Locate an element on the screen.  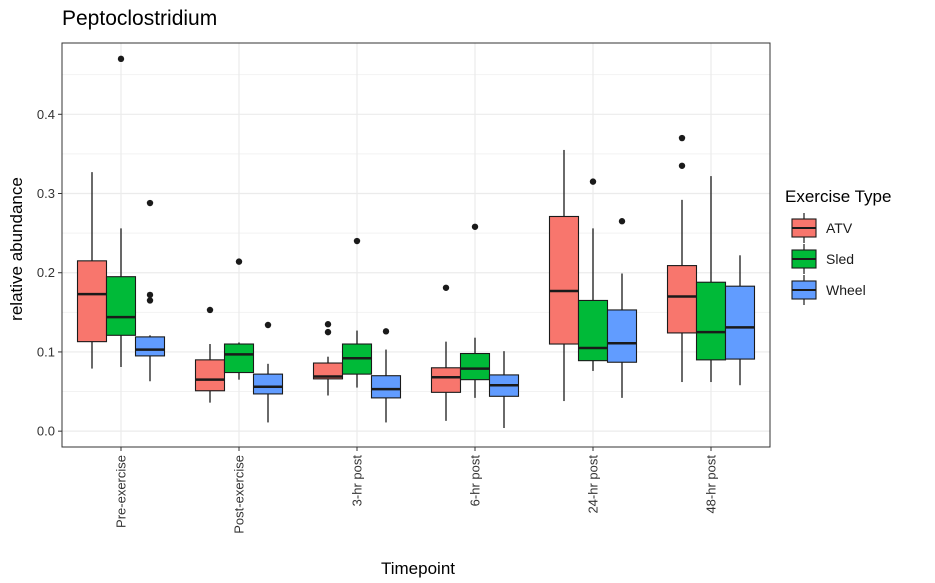
legend-label: Wheel is located at coordinates (846, 290).